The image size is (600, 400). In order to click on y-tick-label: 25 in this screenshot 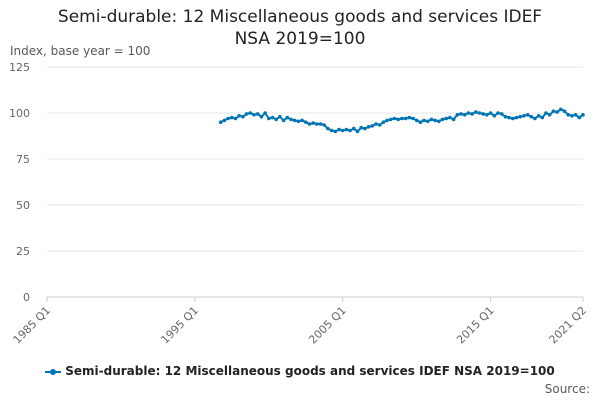, I will do `click(23, 251)`.